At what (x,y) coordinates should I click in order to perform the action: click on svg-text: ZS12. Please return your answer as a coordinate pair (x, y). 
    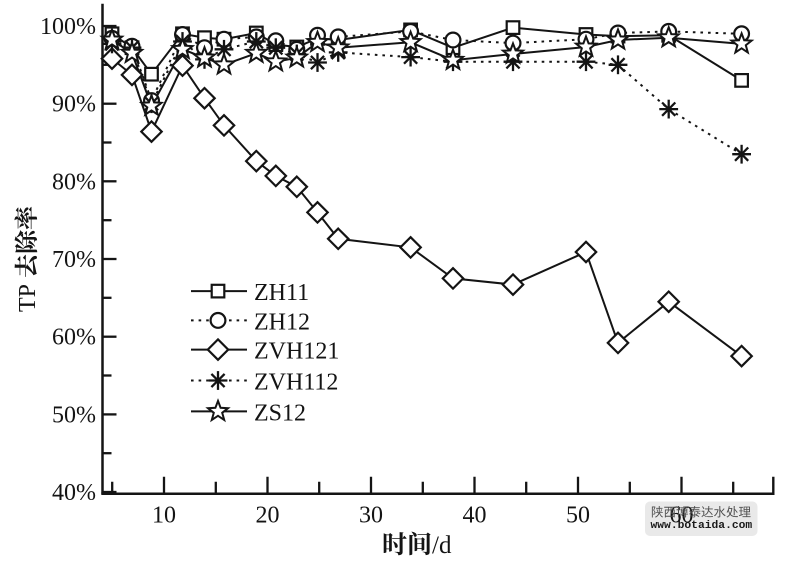
    Looking at the image, I should click on (280, 413).